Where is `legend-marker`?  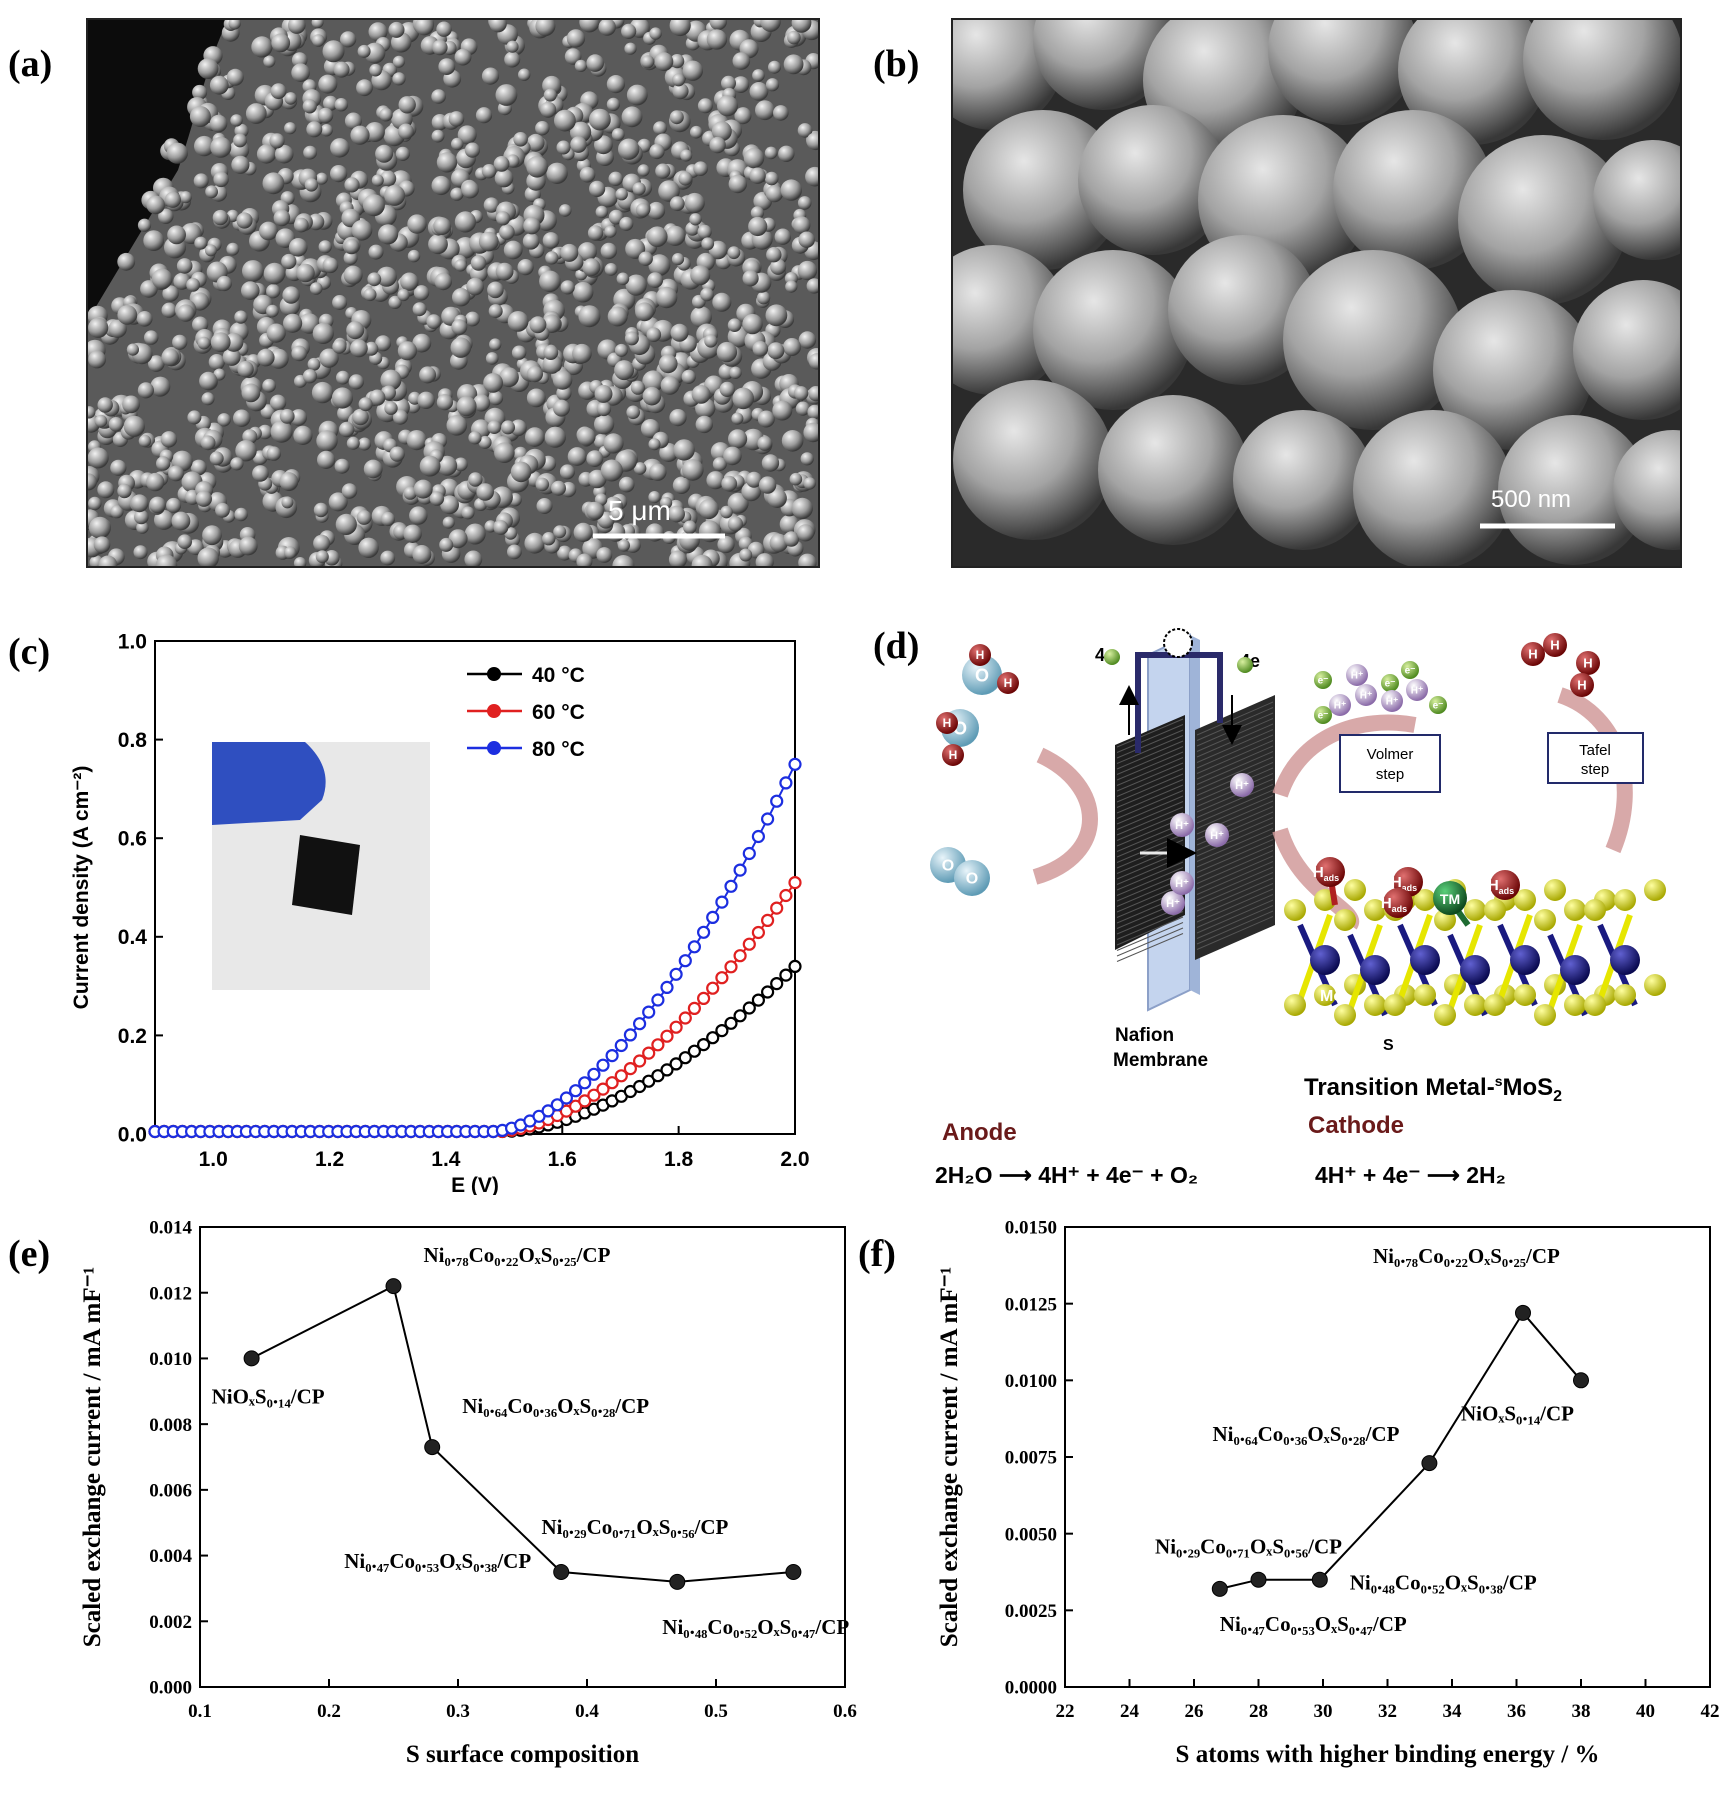
legend-marker is located at coordinates (494, 674).